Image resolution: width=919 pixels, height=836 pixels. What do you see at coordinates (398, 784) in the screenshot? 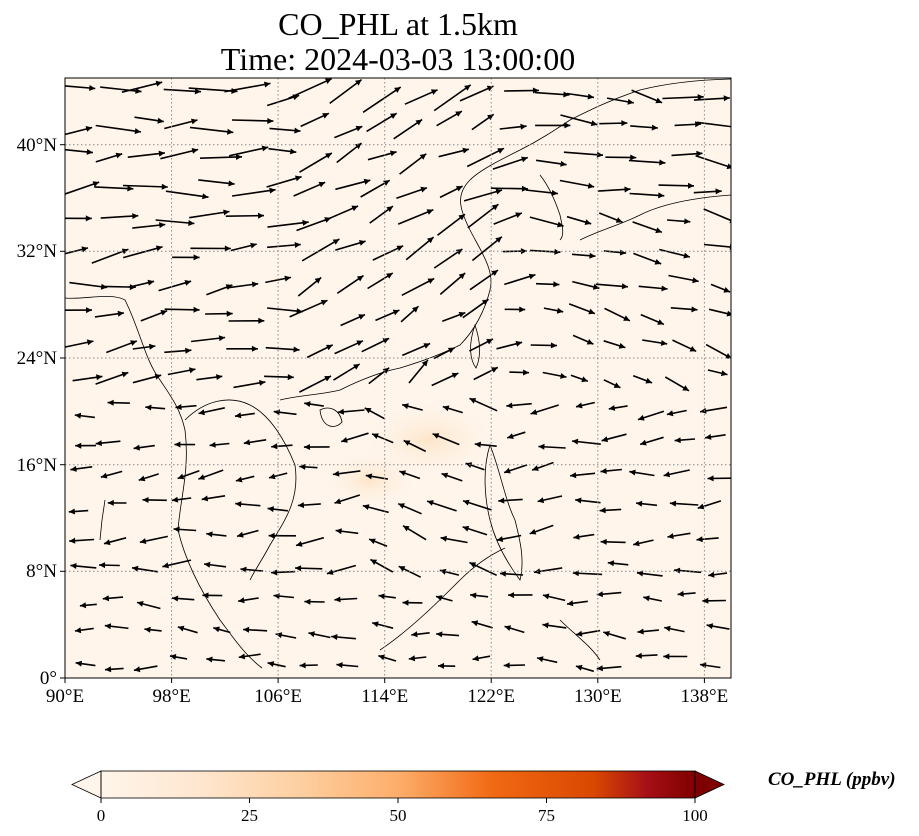
I see `colorbar-gradient` at bounding box center [398, 784].